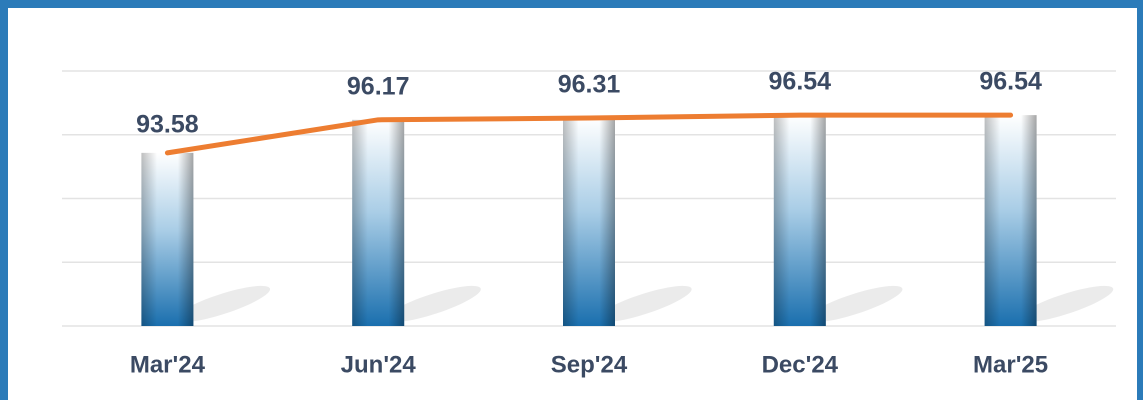 This screenshot has width=1143, height=400. I want to click on frame-right, so click(1140, 200).